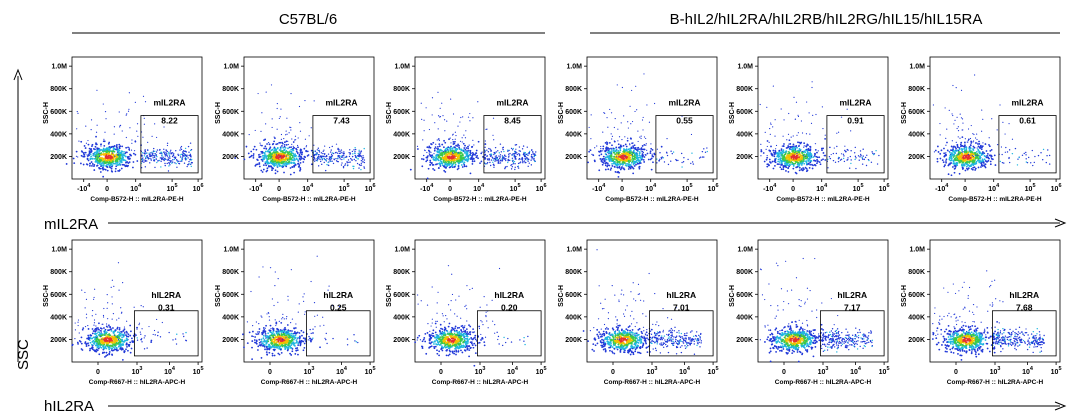  I want to click on gate-percent: 7.43, so click(341, 121).